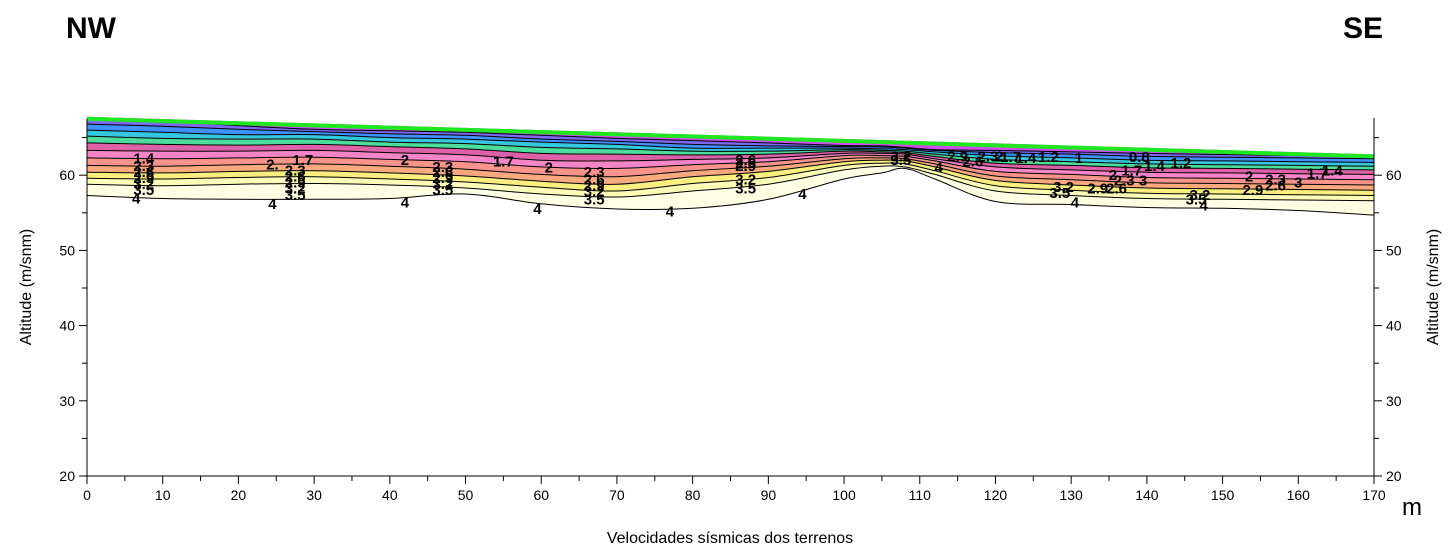 The image size is (1448, 550). Describe the element at coordinates (1223, 495) in the screenshot. I see `x-tick-label: 150` at that location.